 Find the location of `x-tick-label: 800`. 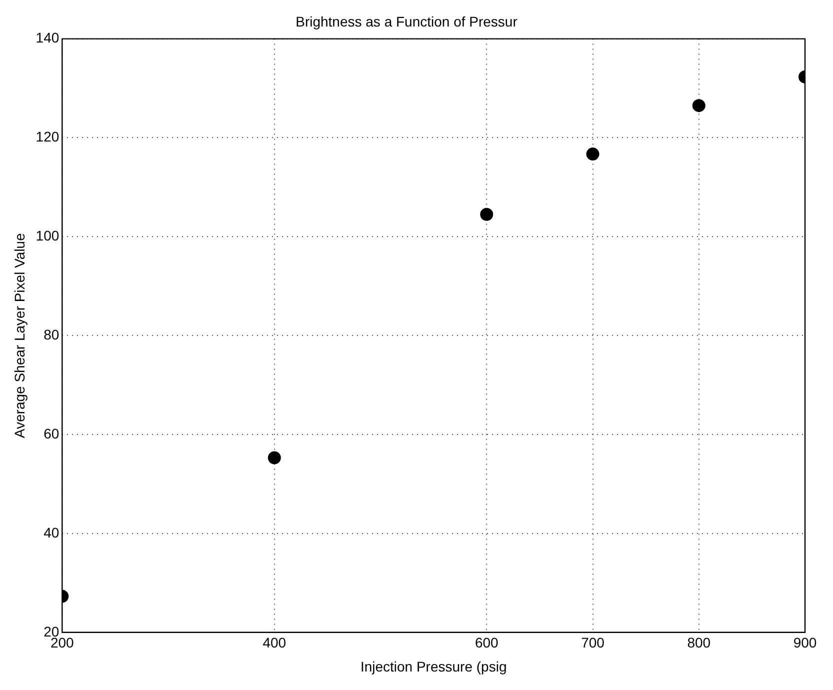

x-tick-label: 800 is located at coordinates (699, 642).